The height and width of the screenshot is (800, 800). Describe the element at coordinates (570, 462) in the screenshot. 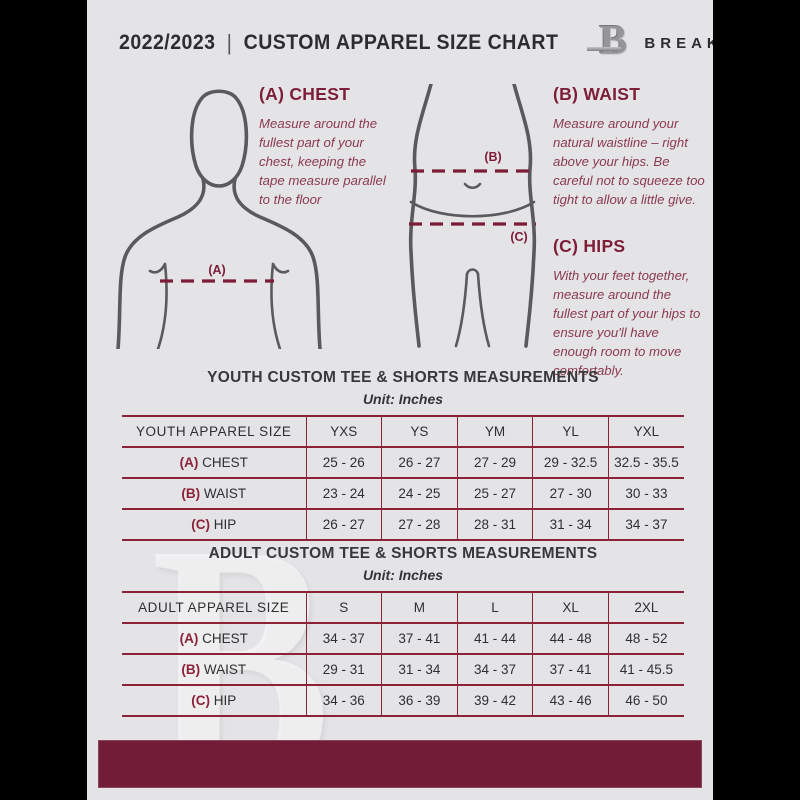

I see `table-cell: 29 - 32.5` at that location.